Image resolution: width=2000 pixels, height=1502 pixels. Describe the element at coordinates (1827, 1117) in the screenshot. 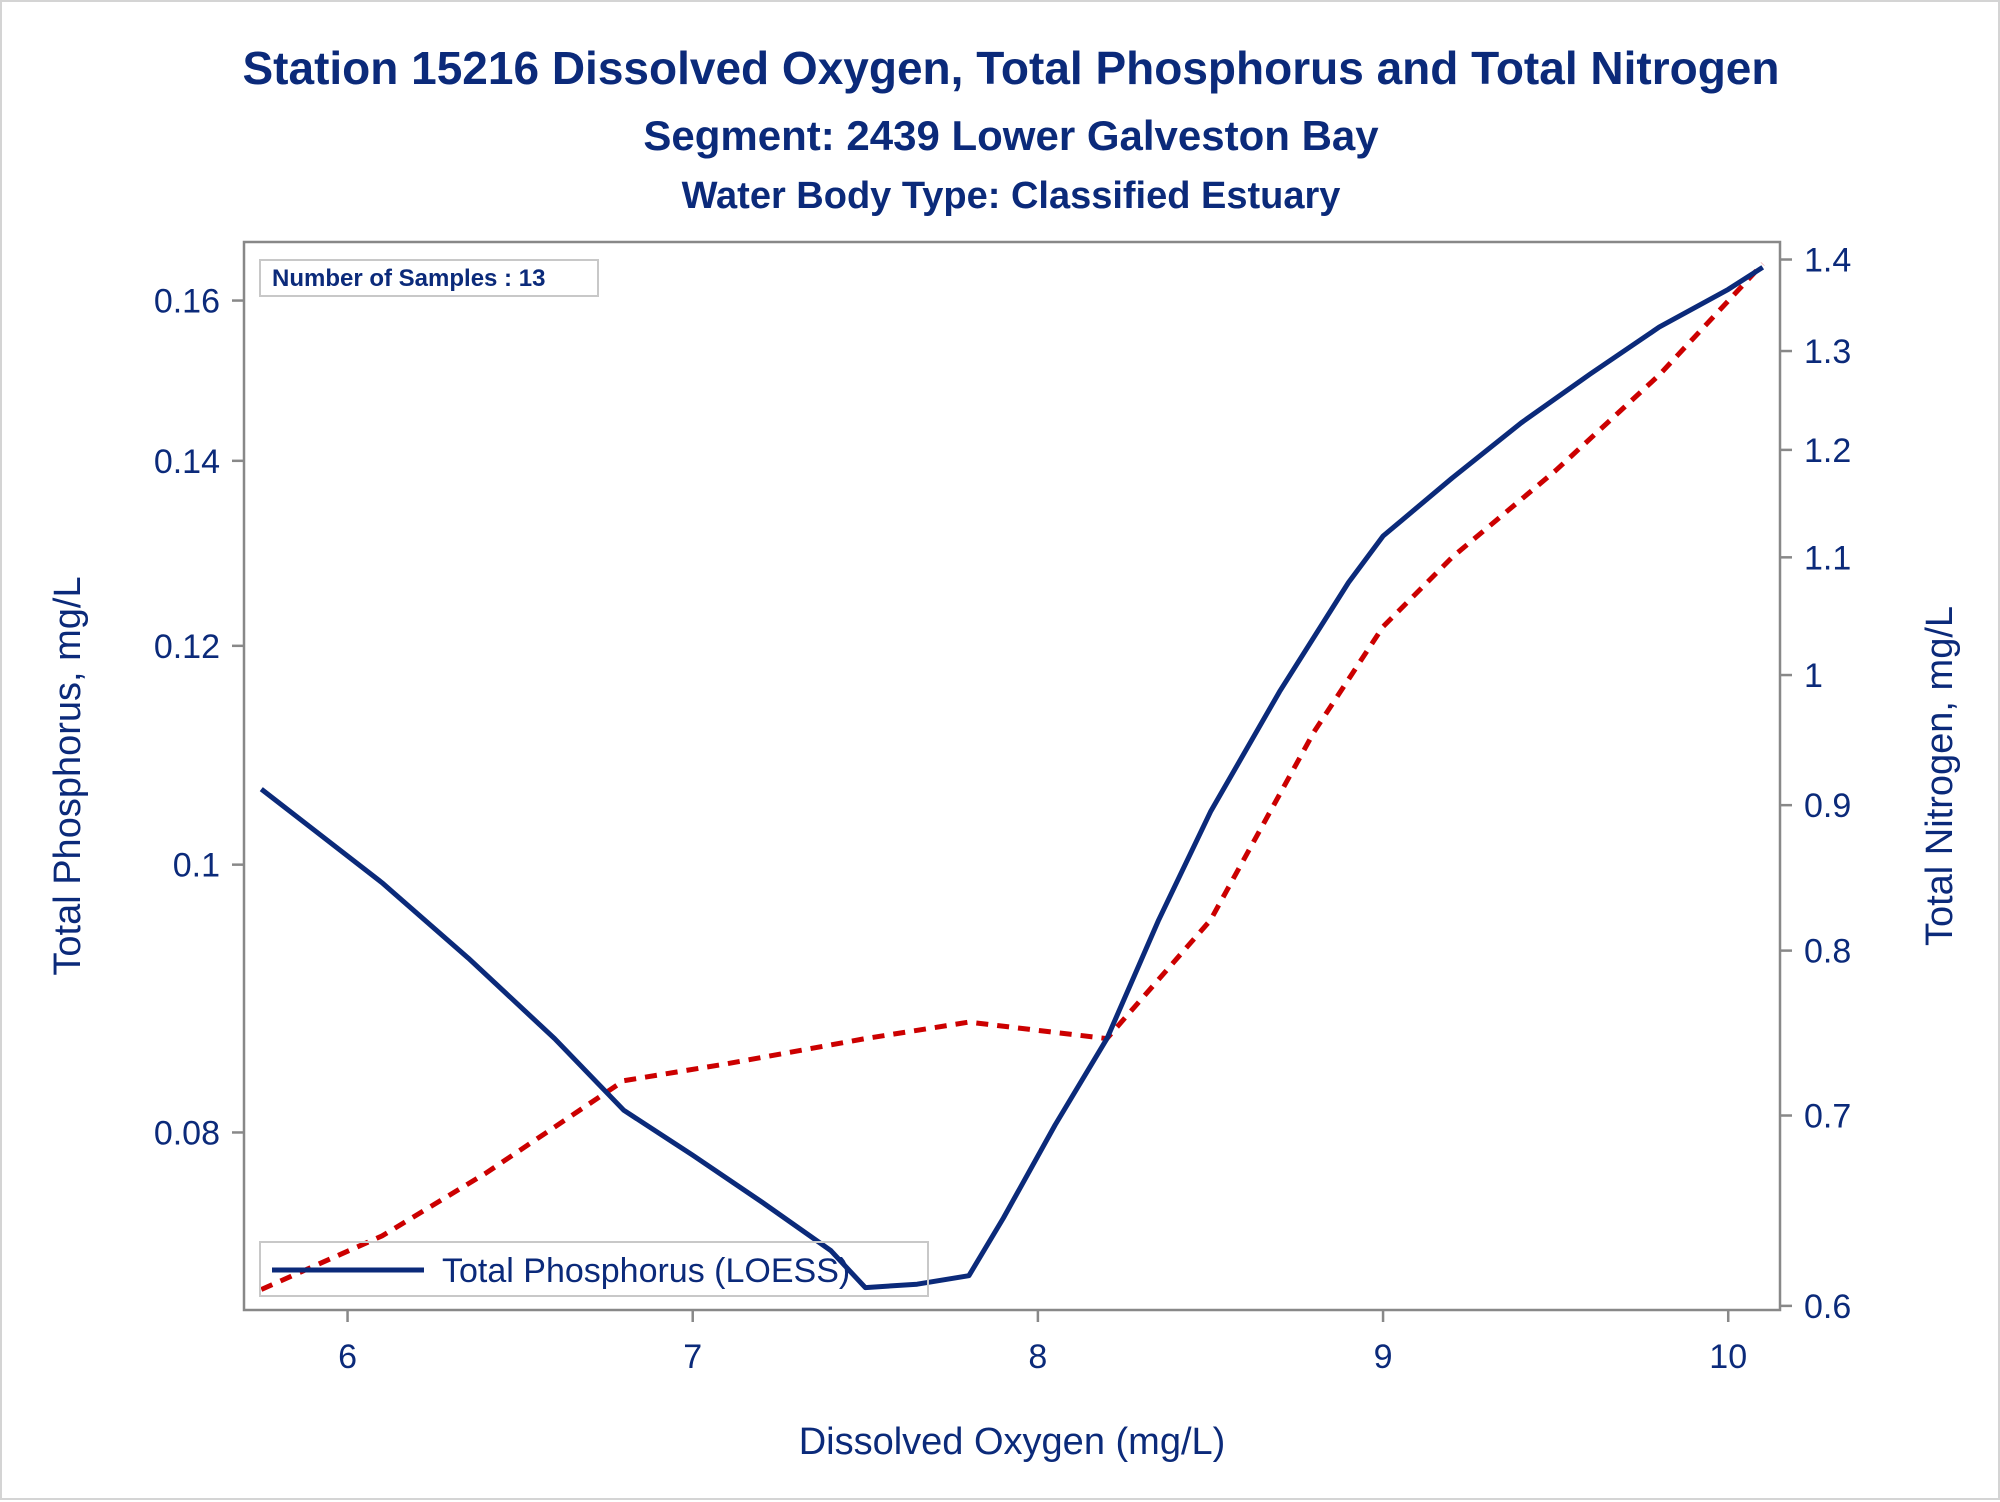

I see `y-right-tick-label: 0.7` at that location.